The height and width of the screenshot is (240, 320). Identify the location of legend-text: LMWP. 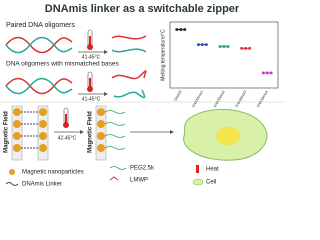
(139, 181).